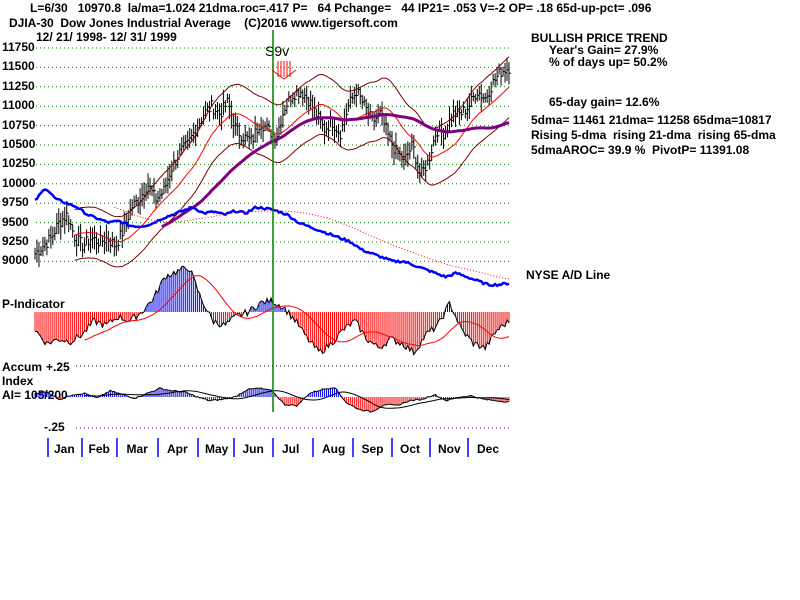 The width and height of the screenshot is (800, 600). What do you see at coordinates (18, 85) in the screenshot?
I see `y-tick-label: 11250` at bounding box center [18, 85].